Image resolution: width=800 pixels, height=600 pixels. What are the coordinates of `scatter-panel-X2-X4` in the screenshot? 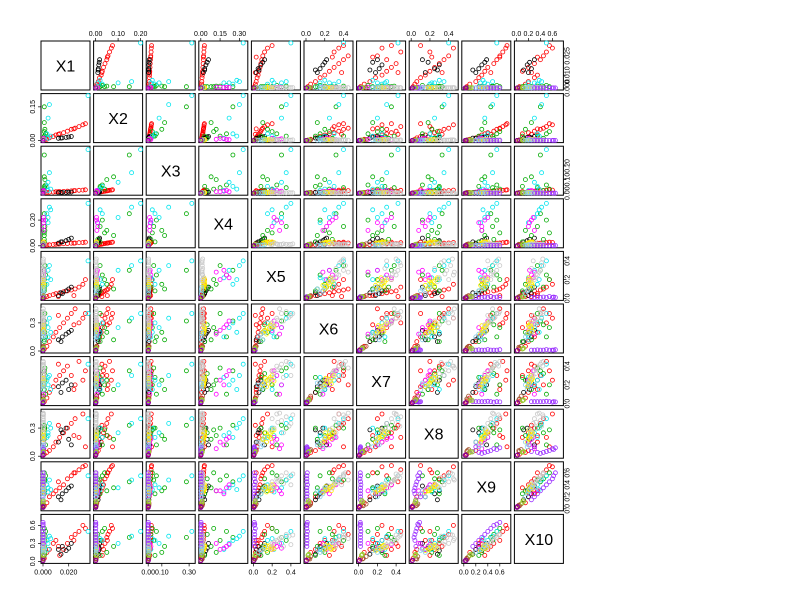 It's located at (223, 118).